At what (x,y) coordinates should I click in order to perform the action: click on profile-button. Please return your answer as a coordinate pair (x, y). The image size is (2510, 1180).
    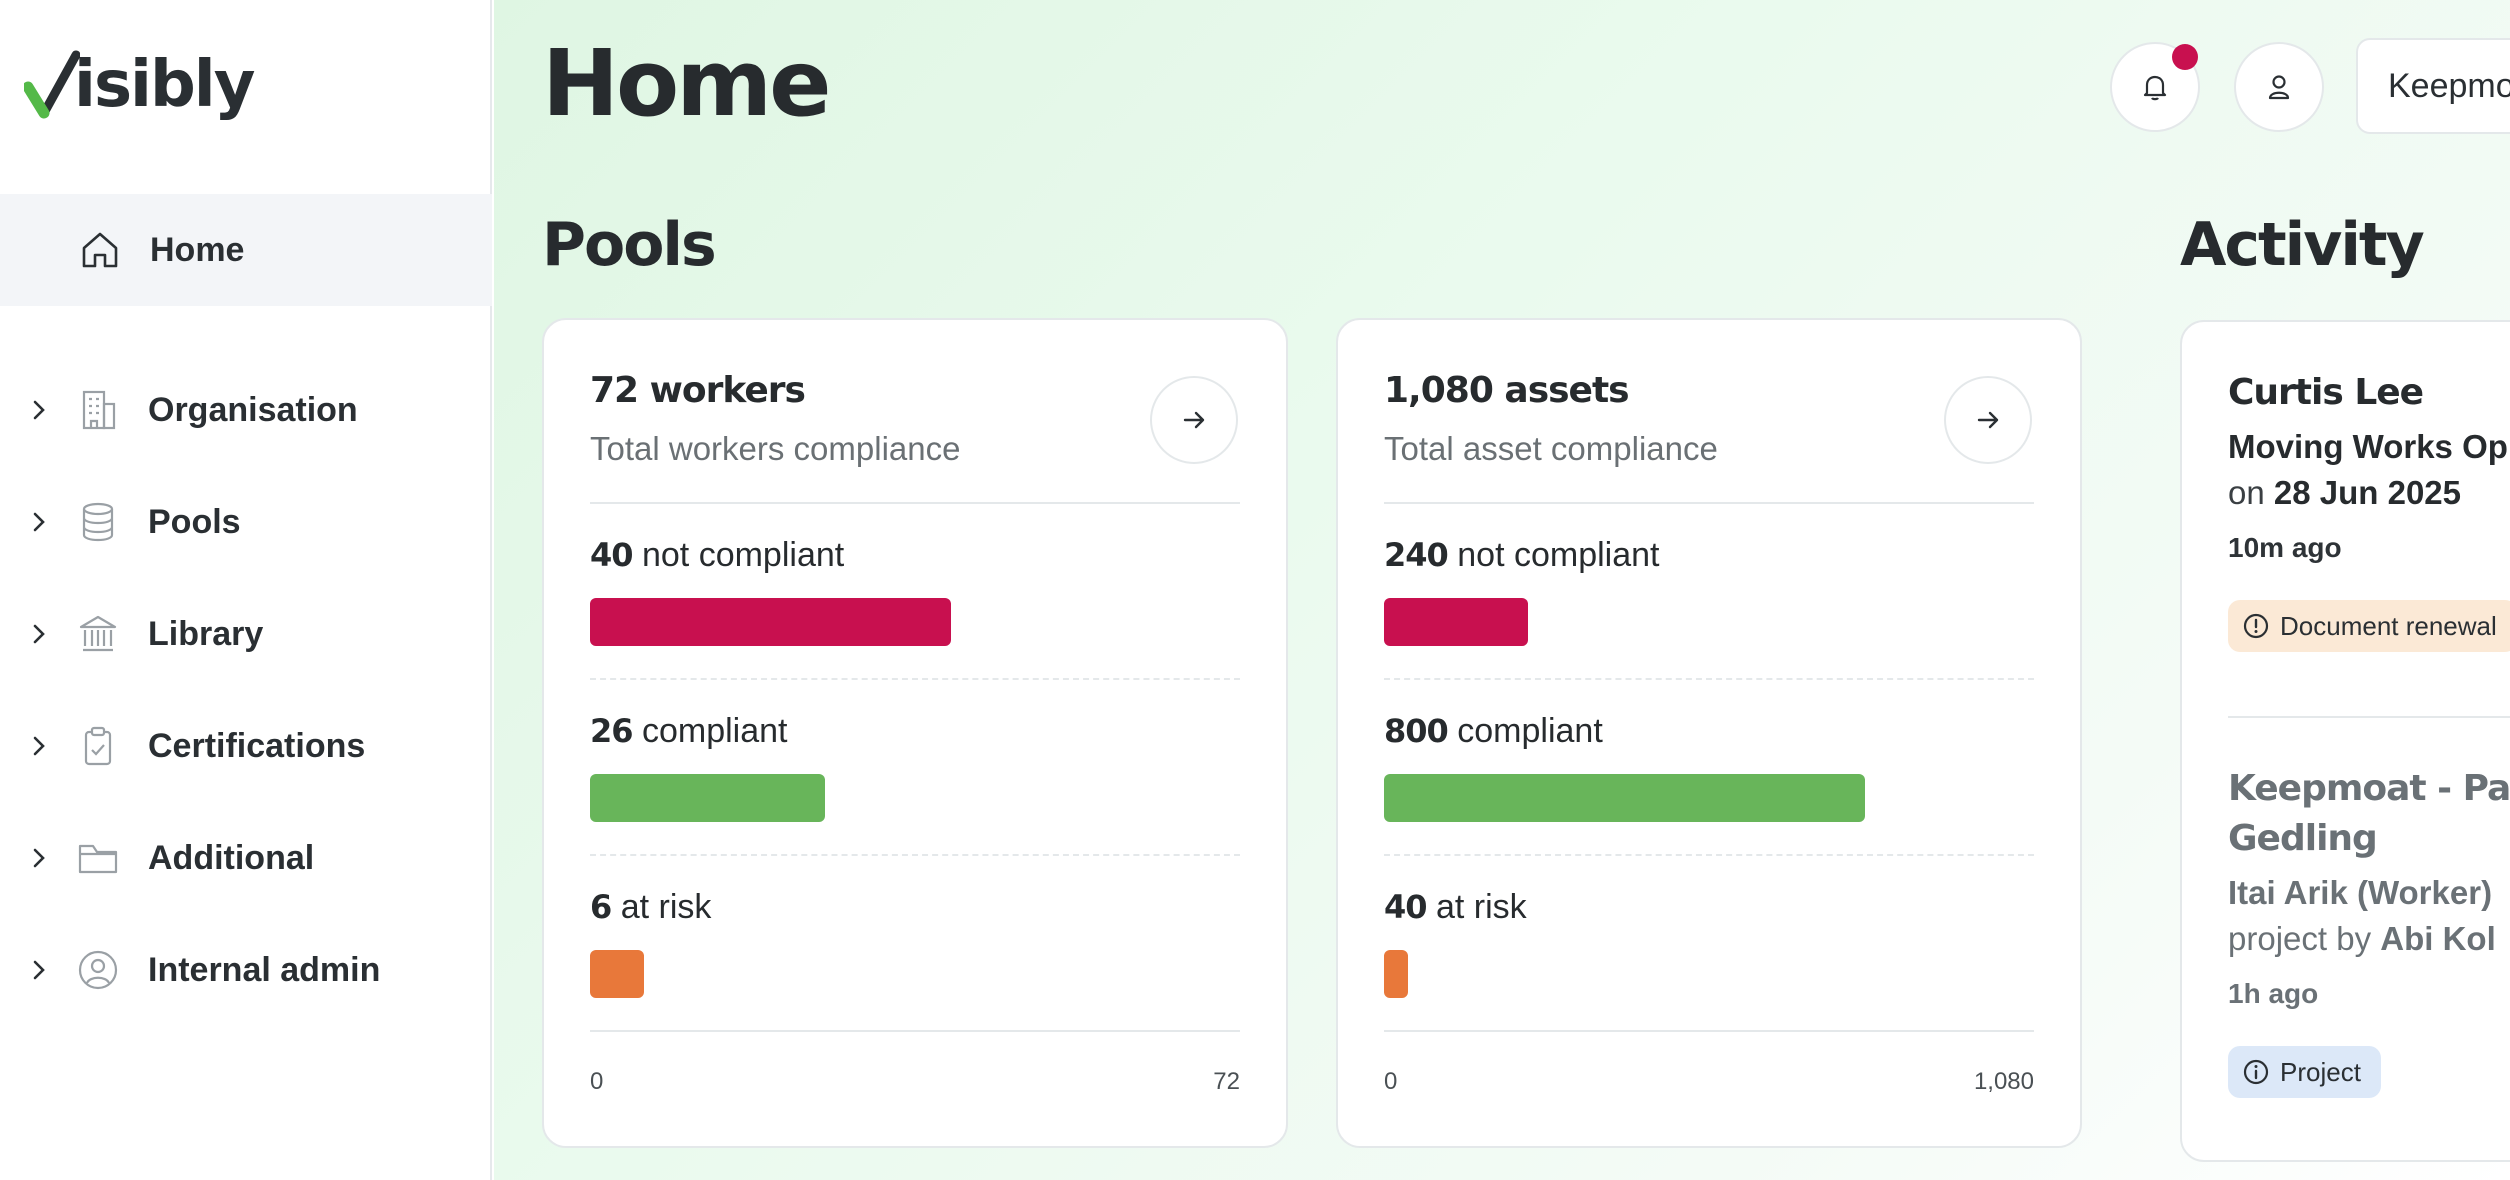
    Looking at the image, I should click on (2279, 87).